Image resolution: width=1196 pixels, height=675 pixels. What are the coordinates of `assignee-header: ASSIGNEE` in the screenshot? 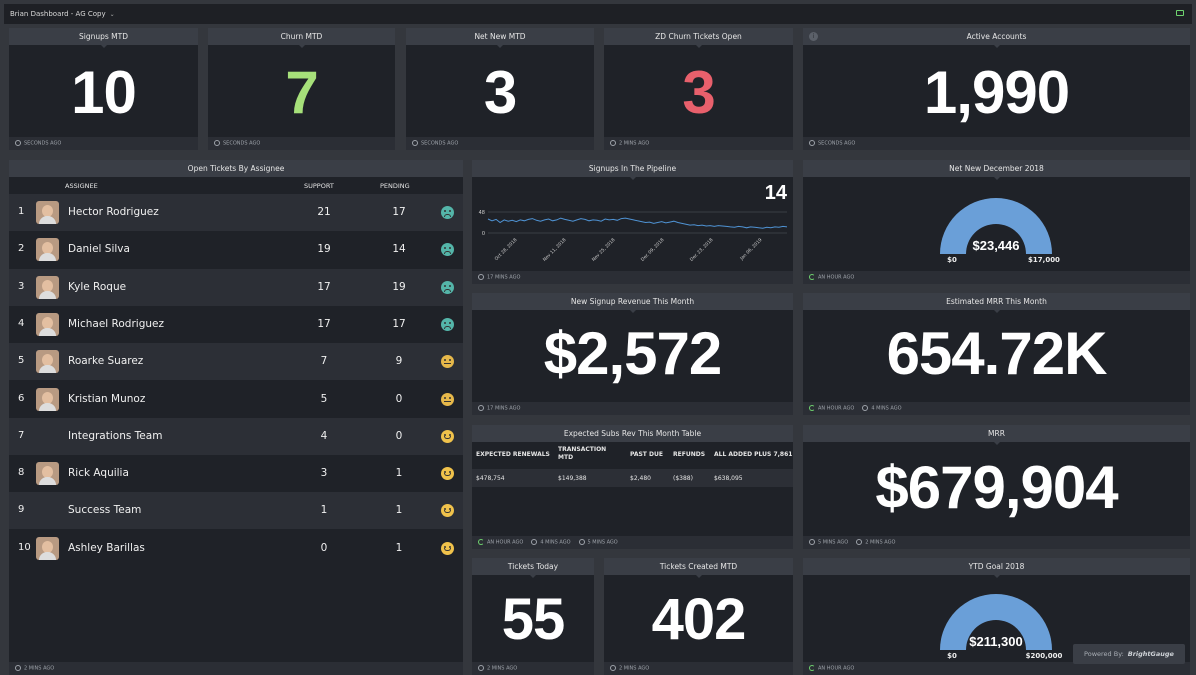 It's located at (81, 186).